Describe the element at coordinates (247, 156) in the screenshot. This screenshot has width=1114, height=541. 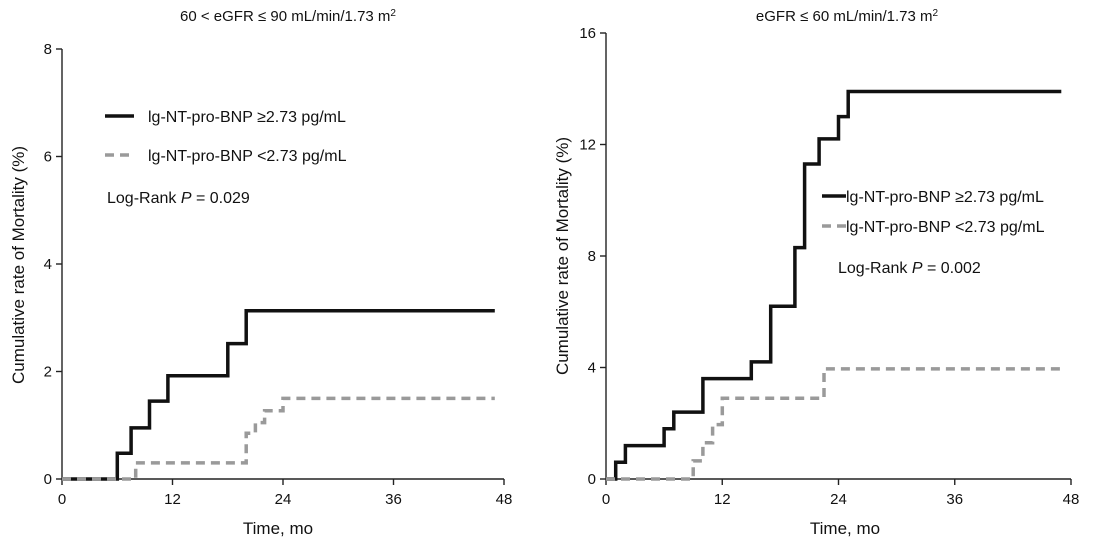
I see `left-legend-low-label: lg-NT-pro-BNP <2.73 pg/mL` at that location.